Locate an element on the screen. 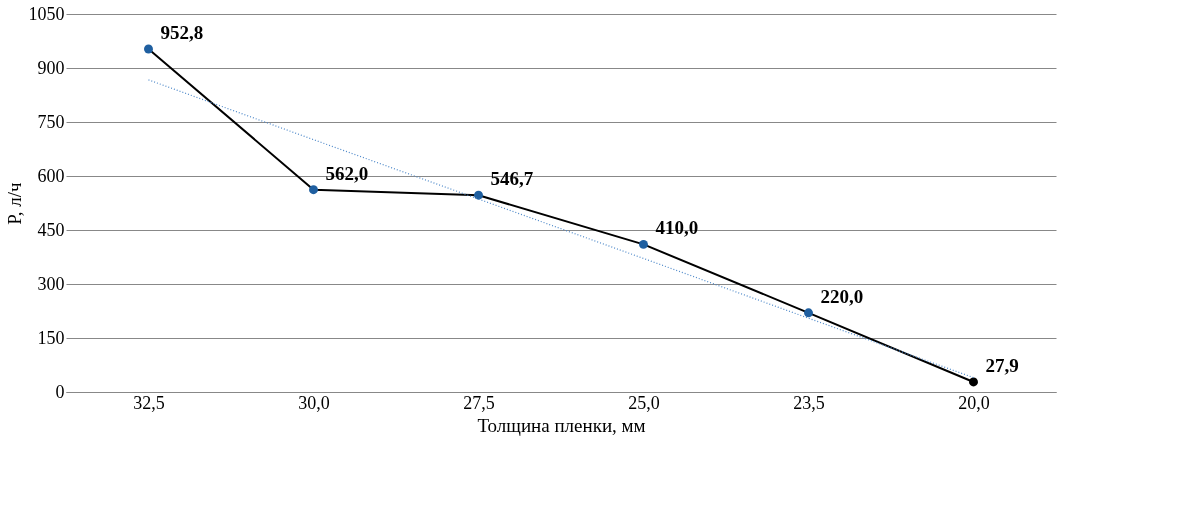 The height and width of the screenshot is (518, 1178). y-tick-label: 750 is located at coordinates (51, 121).